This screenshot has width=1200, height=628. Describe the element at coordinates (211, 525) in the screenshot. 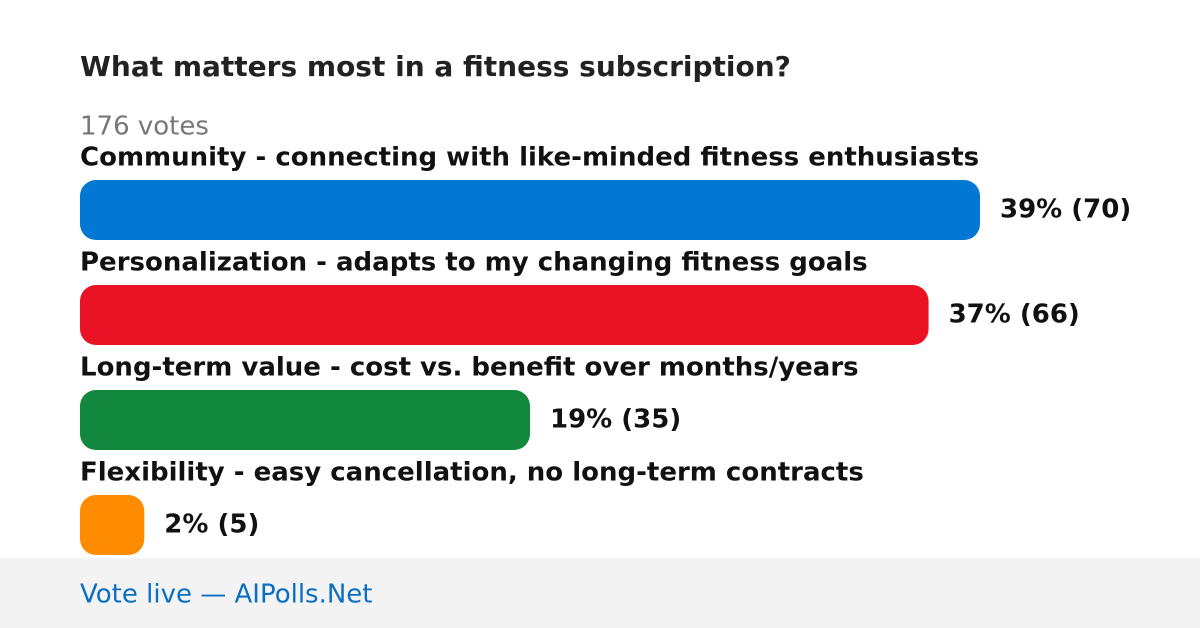

I see `value-label: 2% (5)` at that location.